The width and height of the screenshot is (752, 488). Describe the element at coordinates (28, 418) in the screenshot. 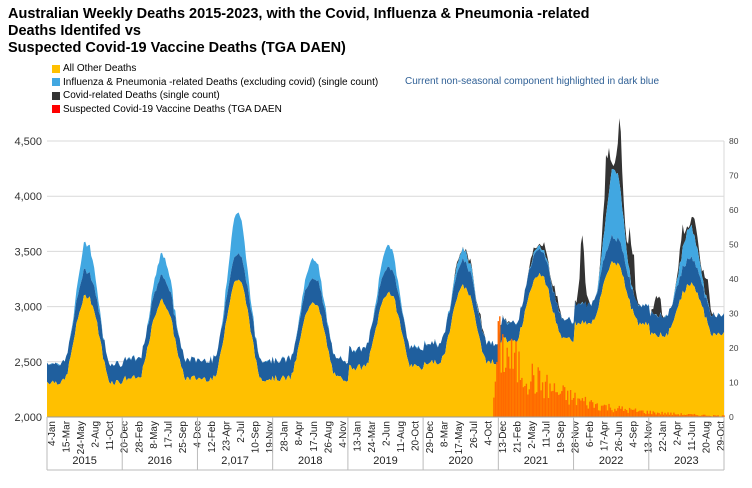

I see `y-left-tick-label: 2,000` at that location.